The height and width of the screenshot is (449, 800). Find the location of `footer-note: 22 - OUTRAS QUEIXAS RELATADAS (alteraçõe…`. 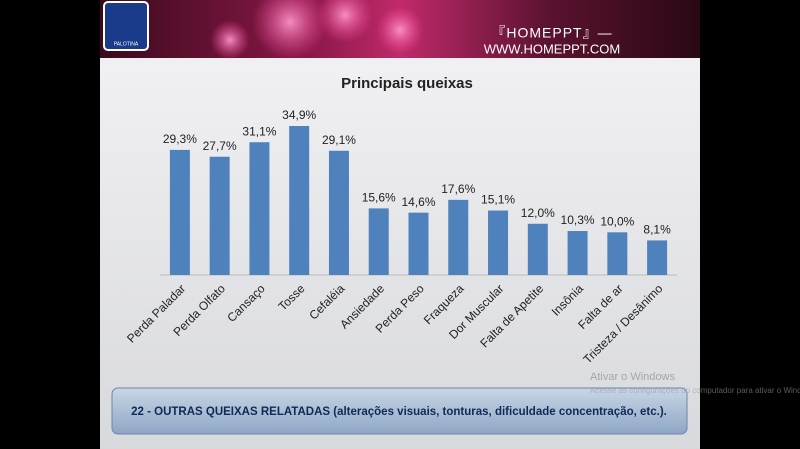

footer-note: 22 - OUTRAS QUEIXAS RELATADAS (alteraçõe… is located at coordinates (399, 412).